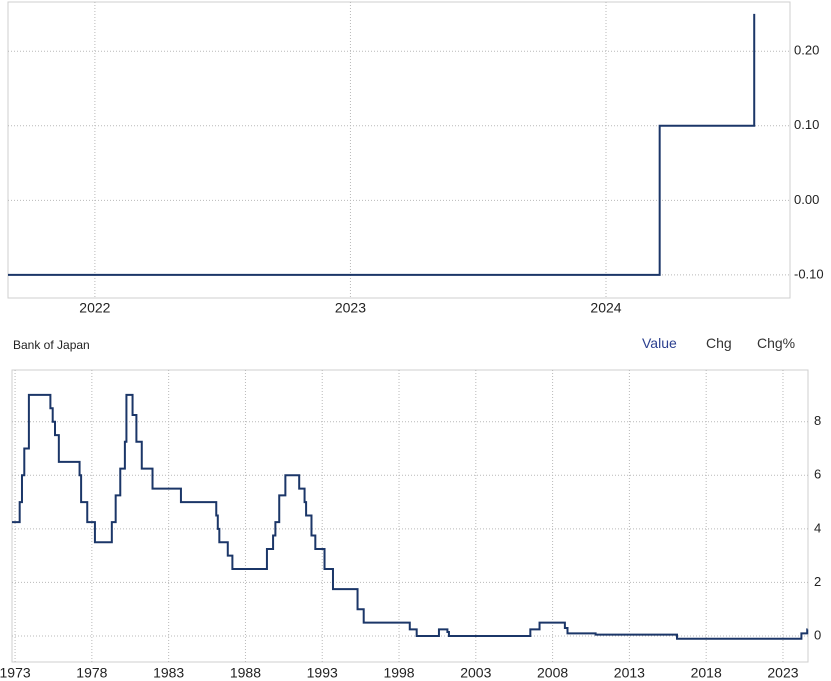 This screenshot has width=831, height=681. What do you see at coordinates (168, 673) in the screenshot?
I see `x-tick-label: 1983` at bounding box center [168, 673].